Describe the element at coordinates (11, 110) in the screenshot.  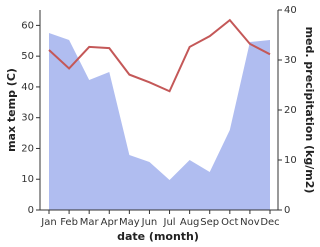
I see `y-axis-label: max temp (C)` at that location.